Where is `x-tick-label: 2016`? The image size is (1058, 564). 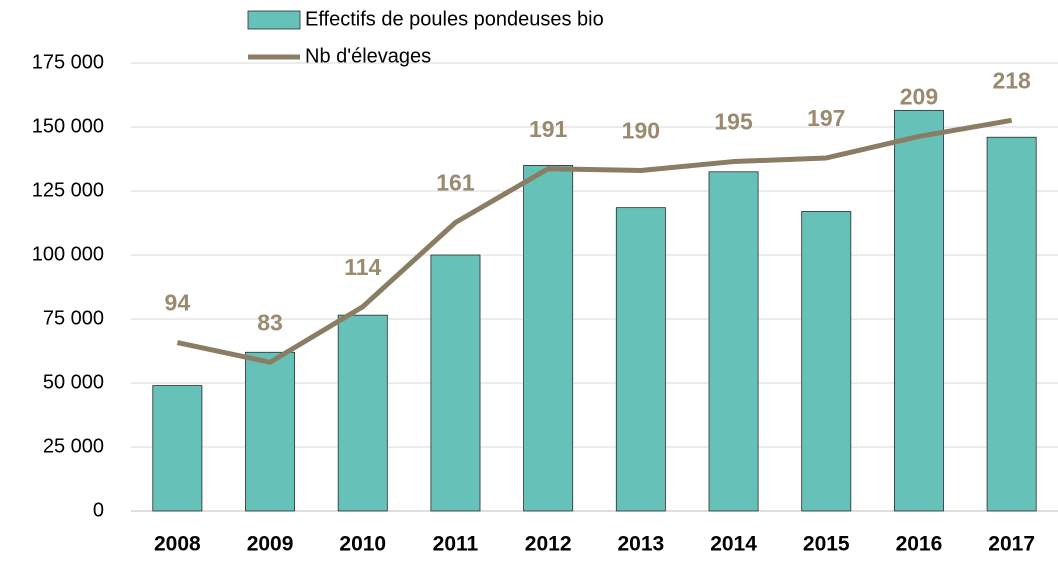 x-tick-label: 2016 is located at coordinates (919, 544).